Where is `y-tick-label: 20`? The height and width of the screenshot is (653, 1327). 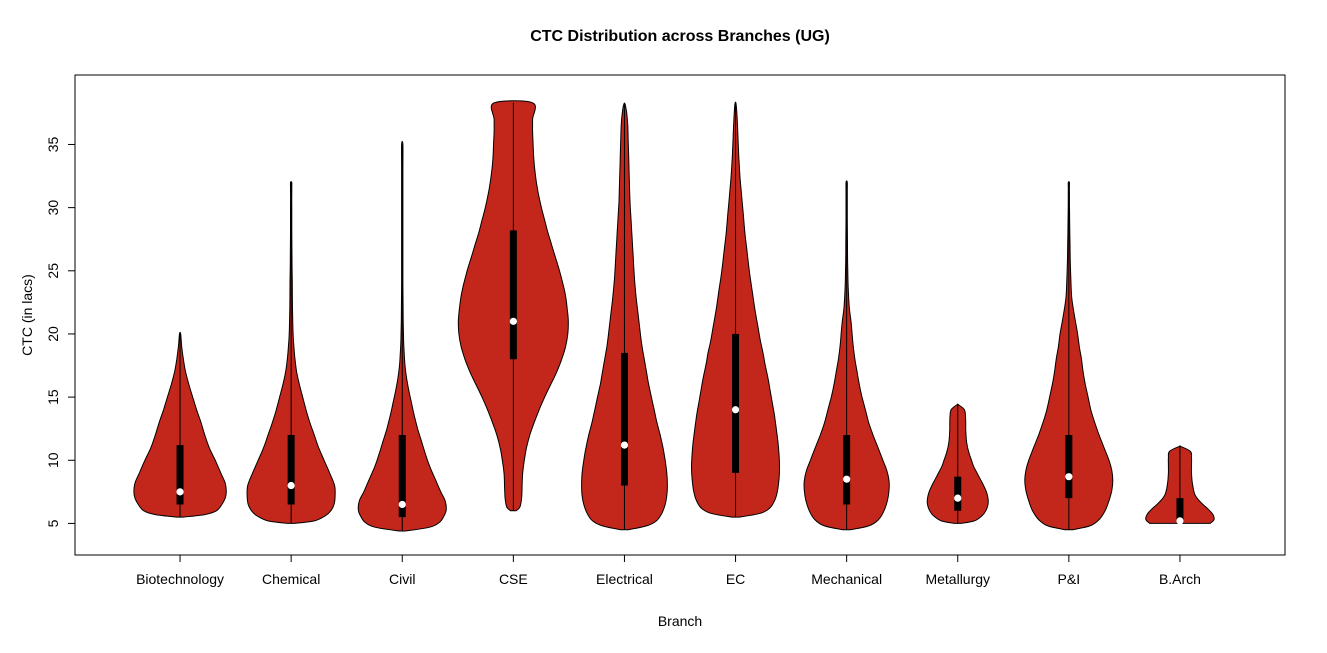
y-tick-label: 20 is located at coordinates (53, 334).